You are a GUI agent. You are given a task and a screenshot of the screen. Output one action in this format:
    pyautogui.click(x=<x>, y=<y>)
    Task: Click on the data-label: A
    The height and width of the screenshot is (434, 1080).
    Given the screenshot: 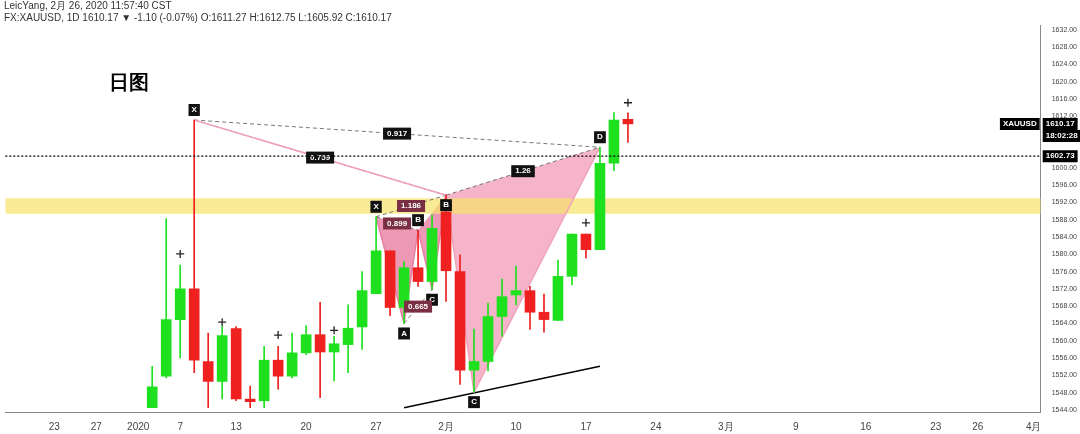 What is the action you would take?
    pyautogui.click(x=404, y=333)
    